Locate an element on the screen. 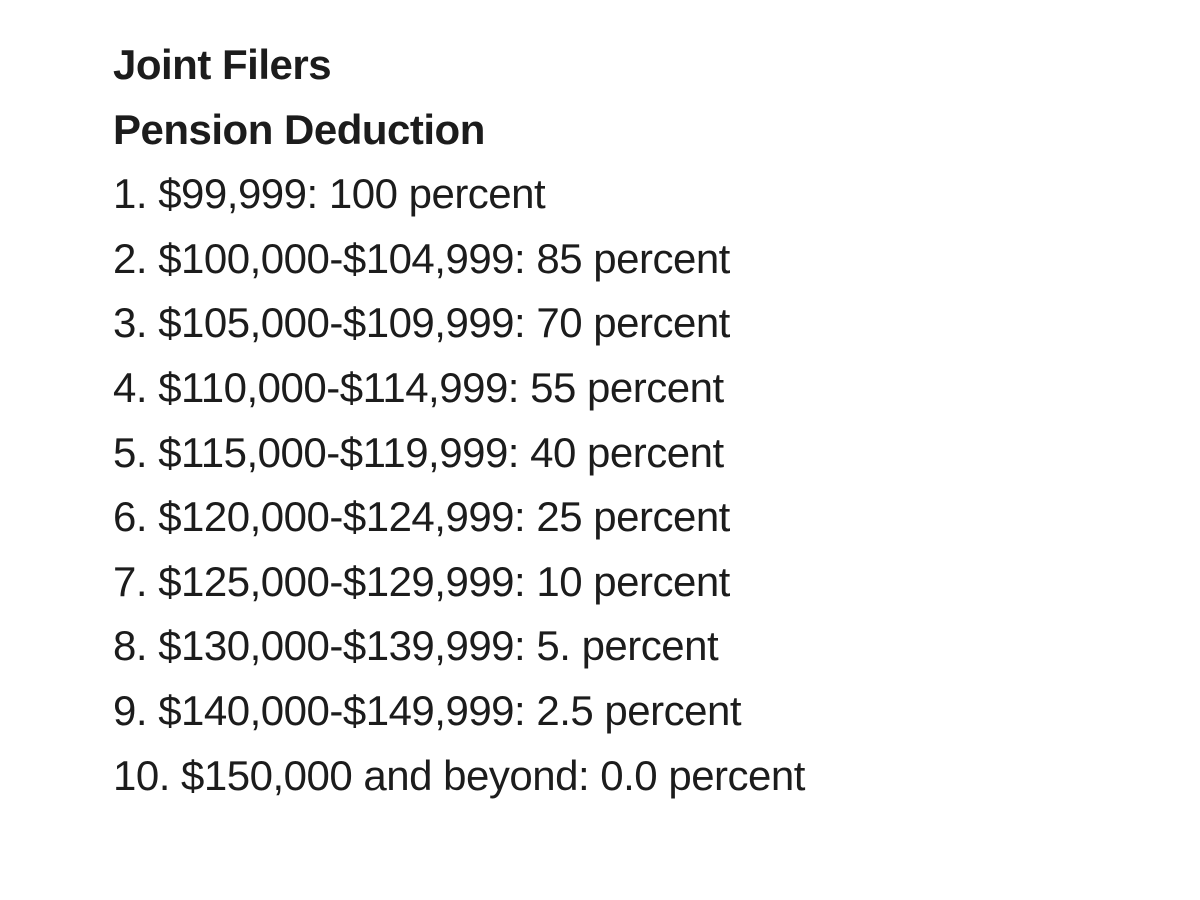 This screenshot has width=1200, height=900. list-item-5: 5. $115,000-$119,999: 40 percent is located at coordinates (418, 452).